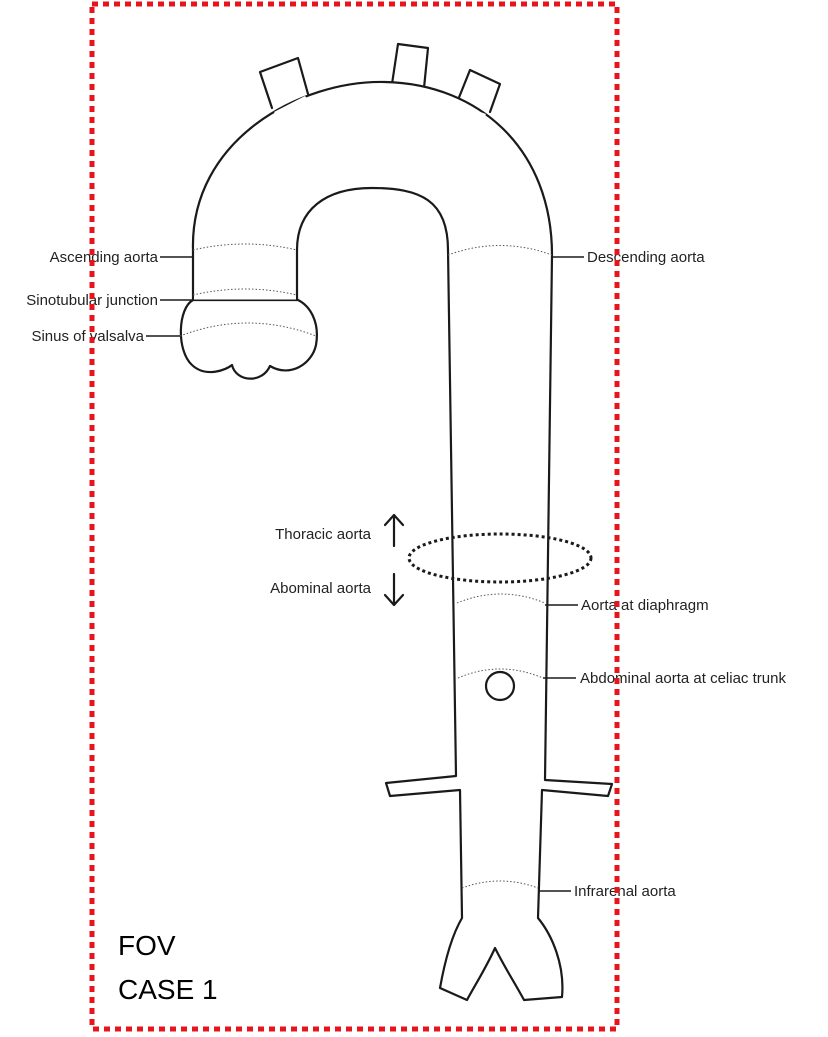  What do you see at coordinates (410, 66) in the screenshot?
I see `left-carotid-branch` at bounding box center [410, 66].